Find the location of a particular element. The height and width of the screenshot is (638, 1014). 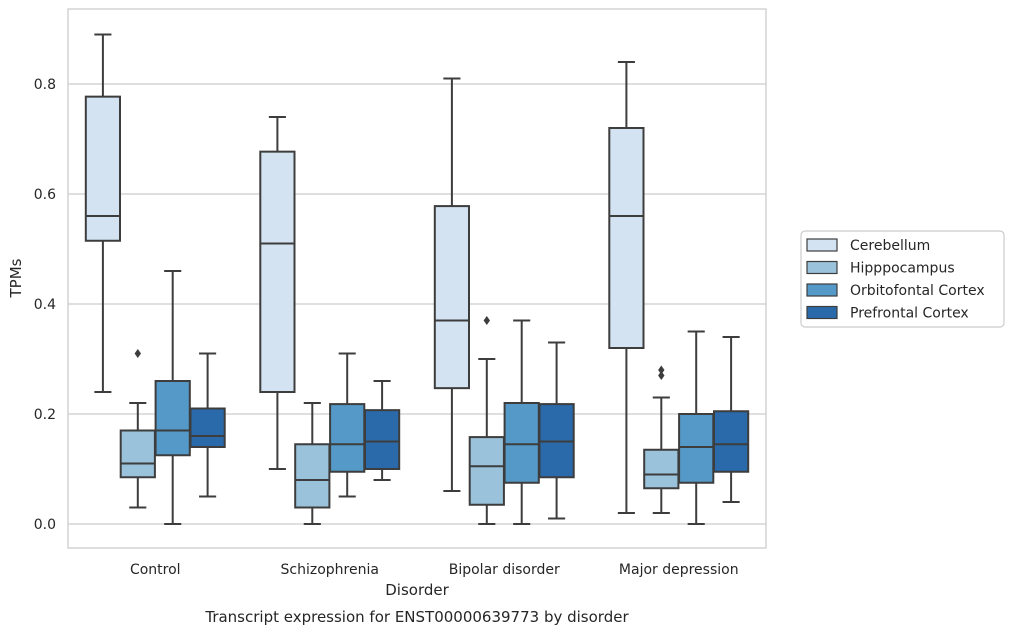

legend-label: Cerebellum is located at coordinates (890, 246).